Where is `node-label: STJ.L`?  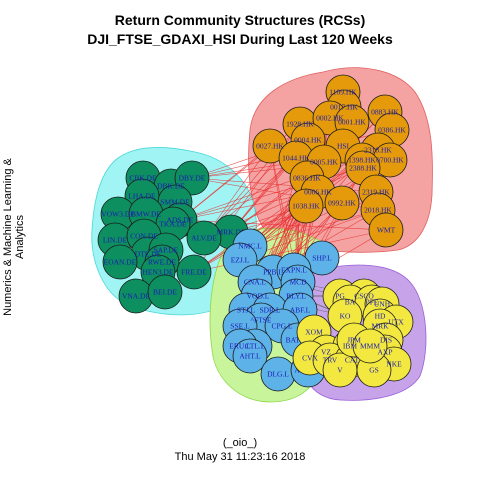
node-label: STJ.L is located at coordinates (246, 310).